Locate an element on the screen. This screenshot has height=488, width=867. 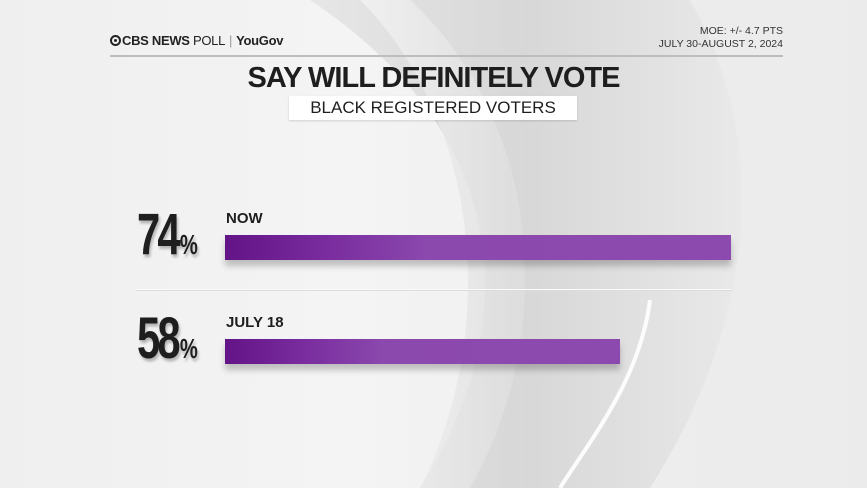
value-number: 74 is located at coordinates (159, 234).